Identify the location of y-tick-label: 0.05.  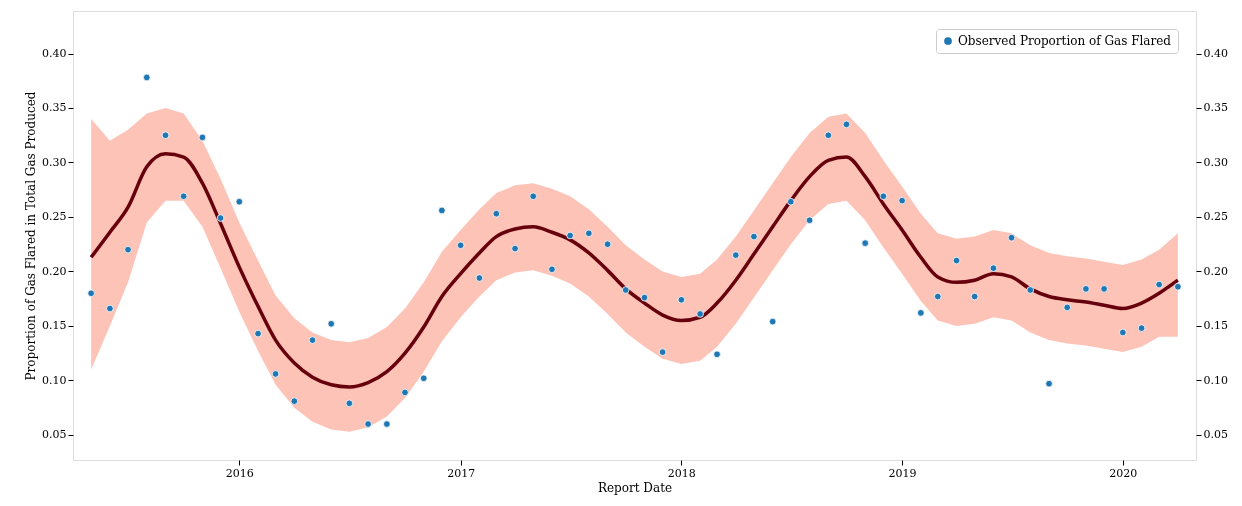
(54, 435).